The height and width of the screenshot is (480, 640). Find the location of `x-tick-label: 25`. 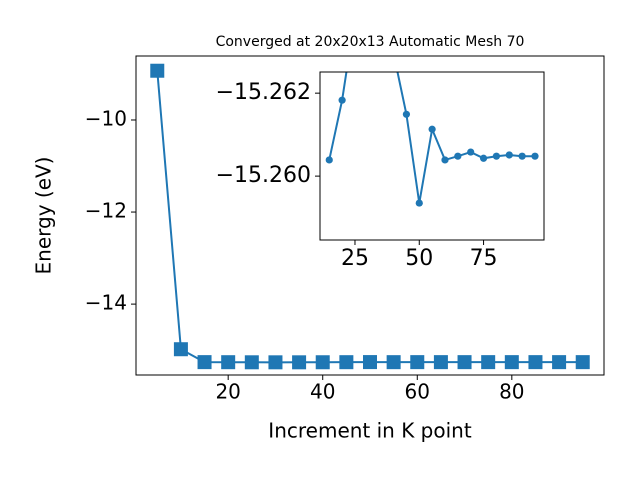

x-tick-label: 25 is located at coordinates (355, 258).